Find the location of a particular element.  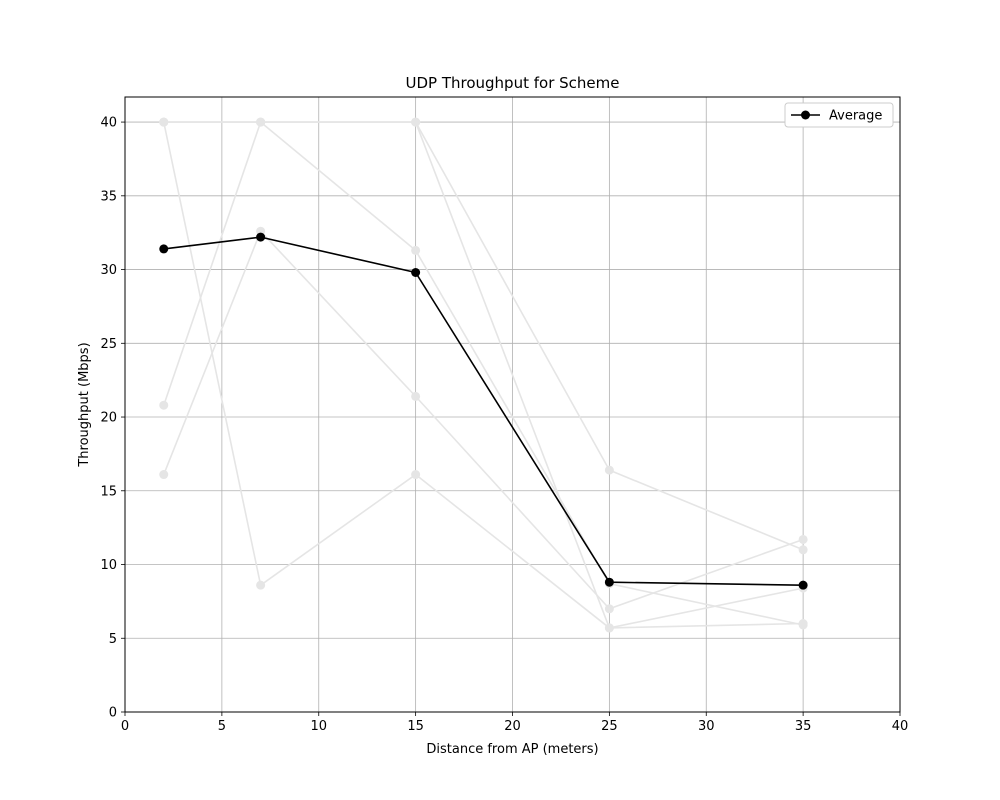

y-tick-label: 20 is located at coordinates (108, 418).